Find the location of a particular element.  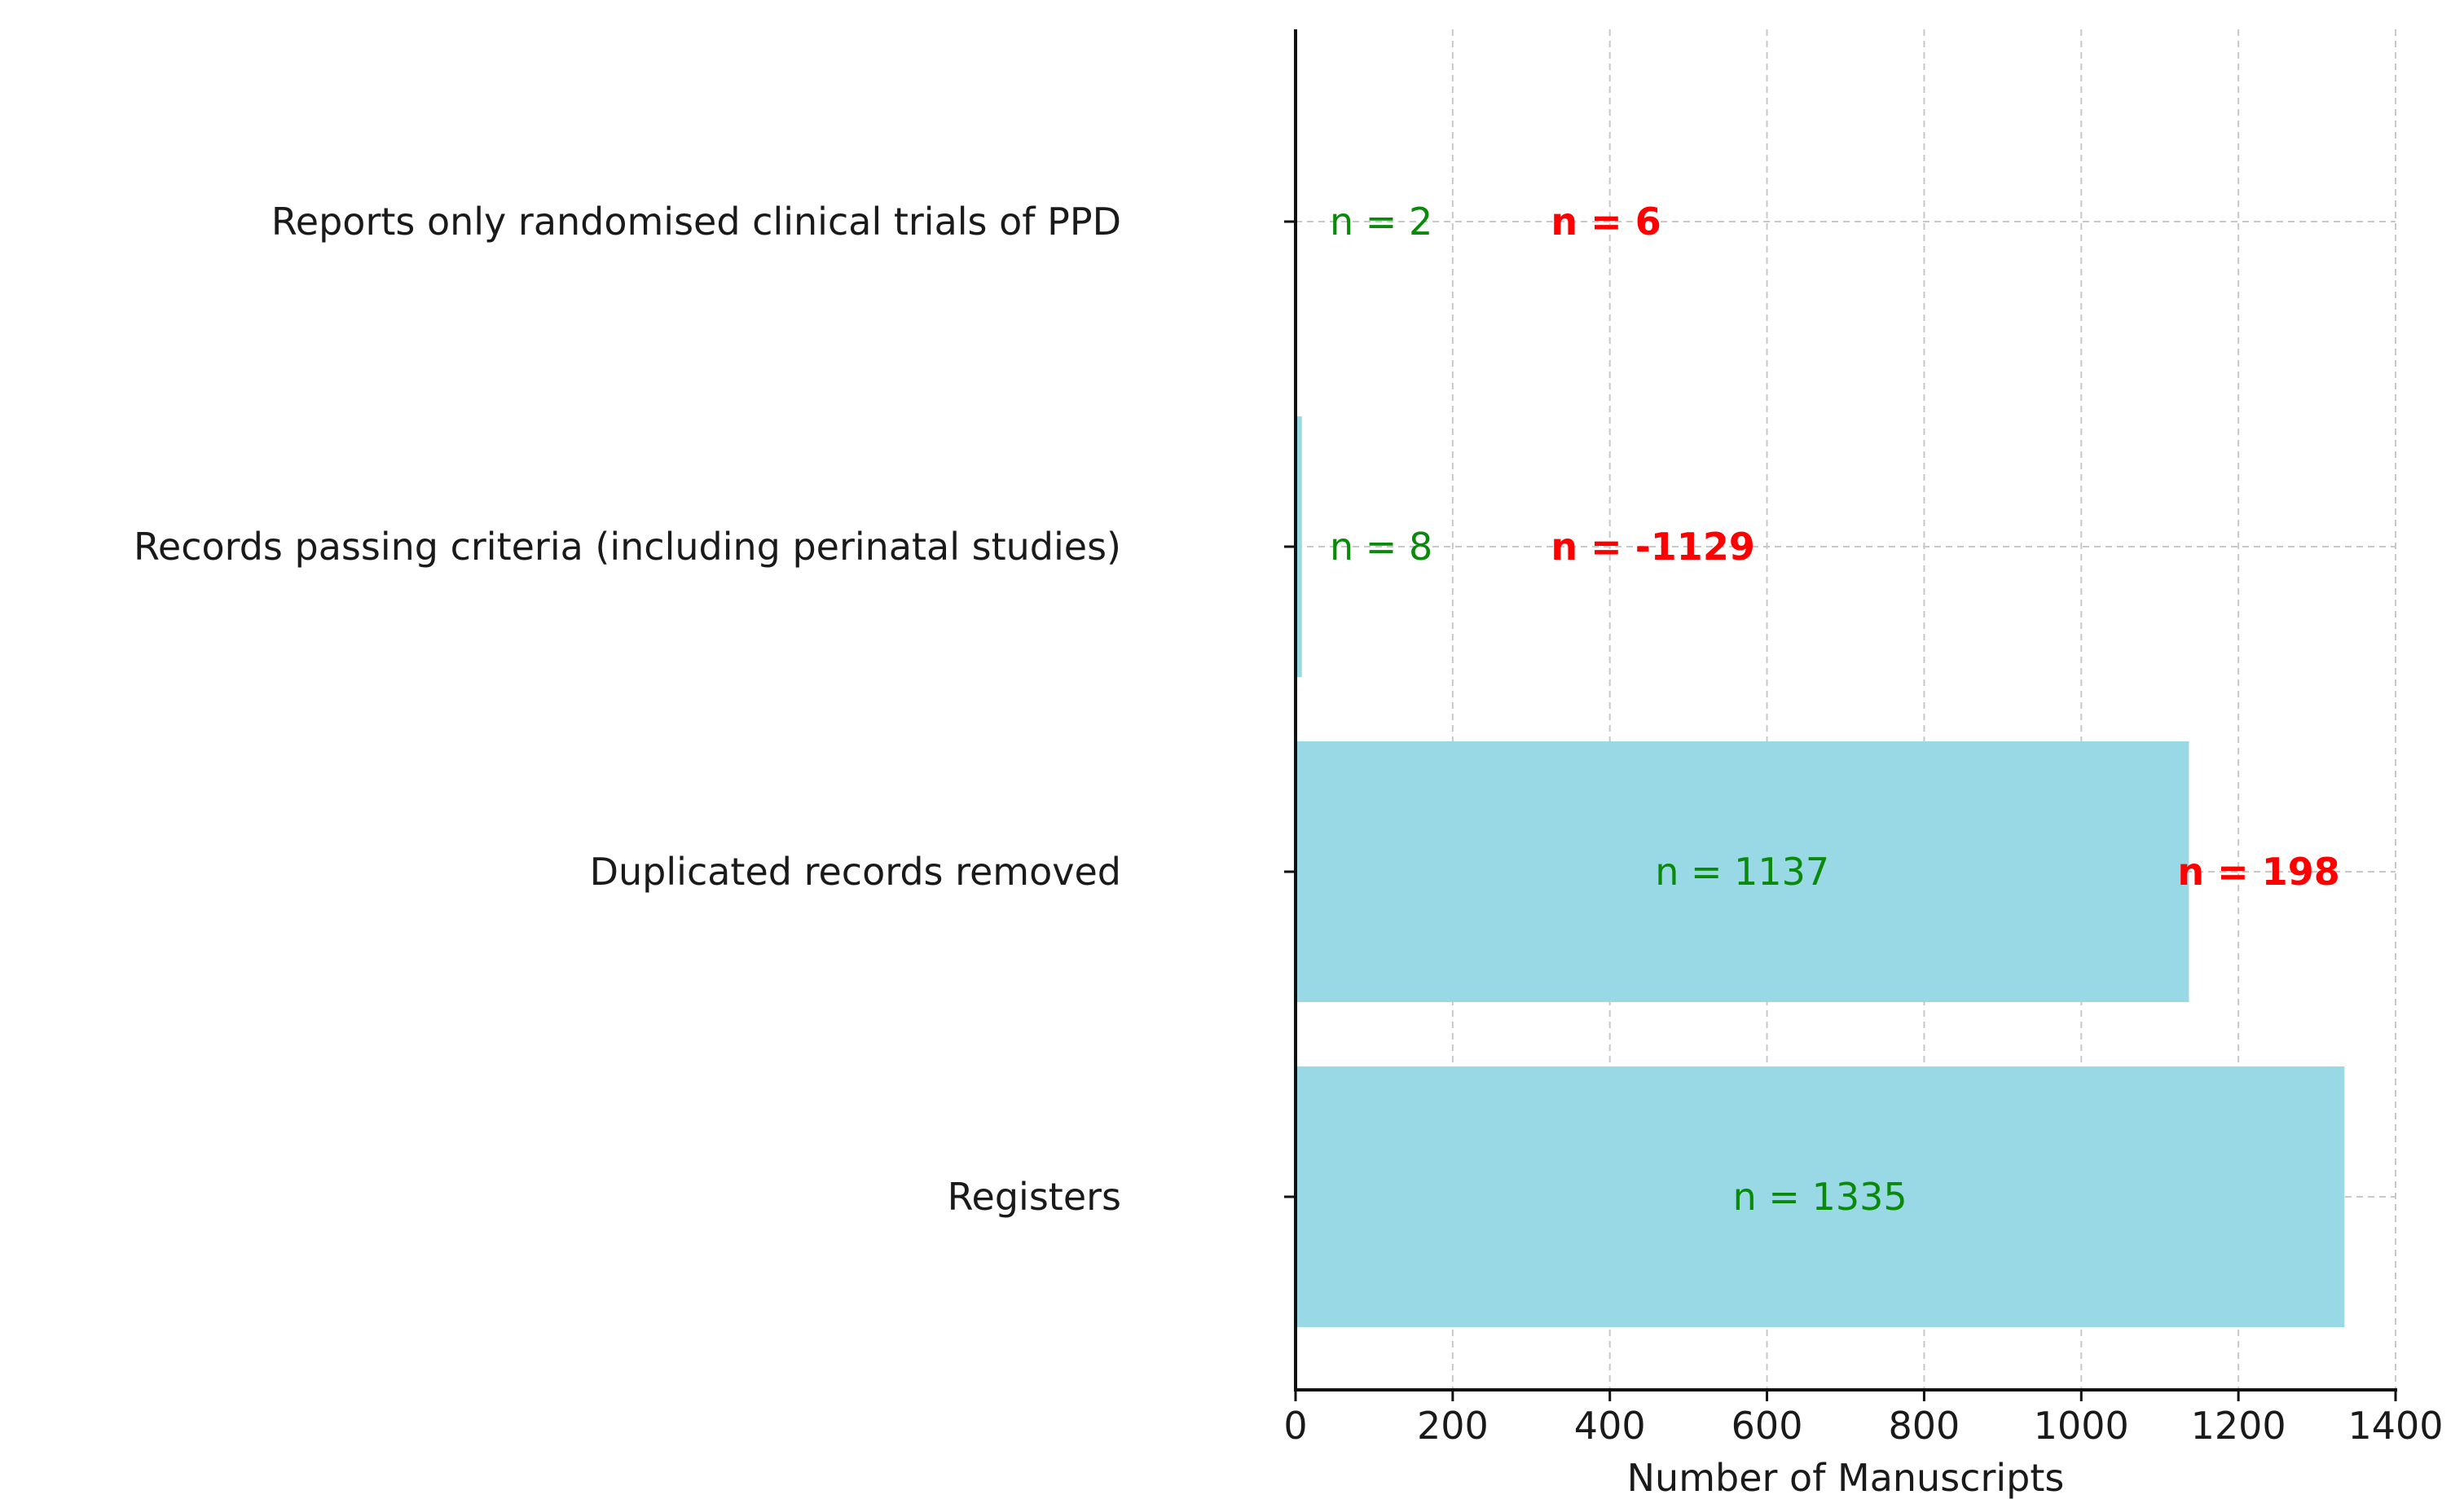

value-label: n = 2 is located at coordinates (1381, 222).